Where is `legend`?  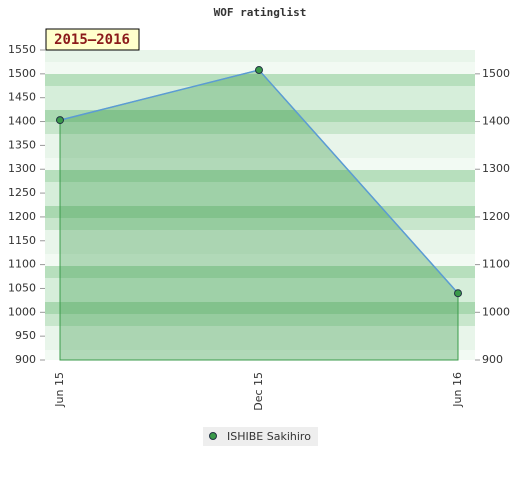
legend is located at coordinates (260, 436).